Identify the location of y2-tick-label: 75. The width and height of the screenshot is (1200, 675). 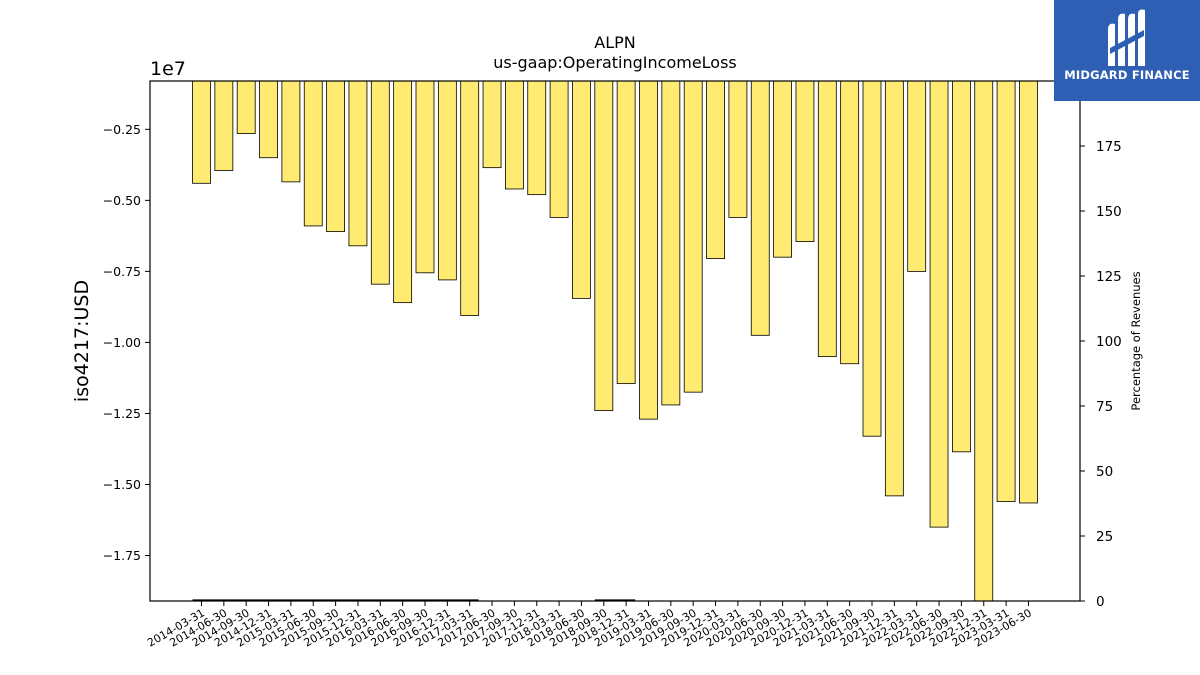
(1104, 407).